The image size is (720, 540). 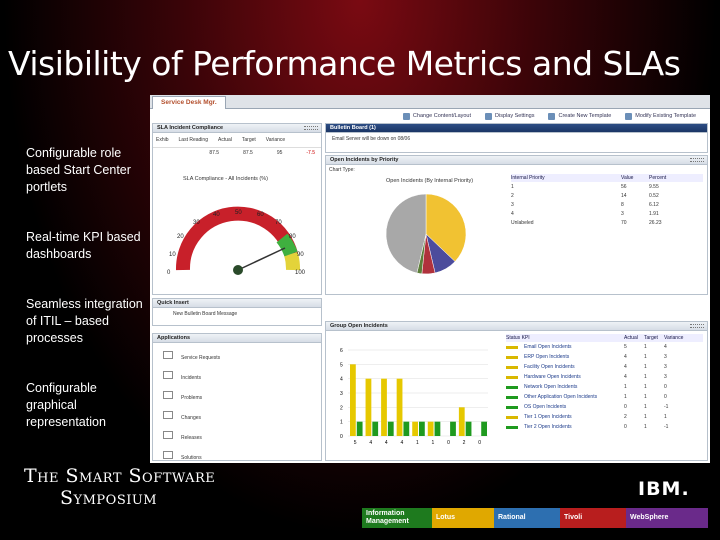 What do you see at coordinates (430, 428) in the screenshot?
I see `bar-other-app-actual` at bounding box center [430, 428].